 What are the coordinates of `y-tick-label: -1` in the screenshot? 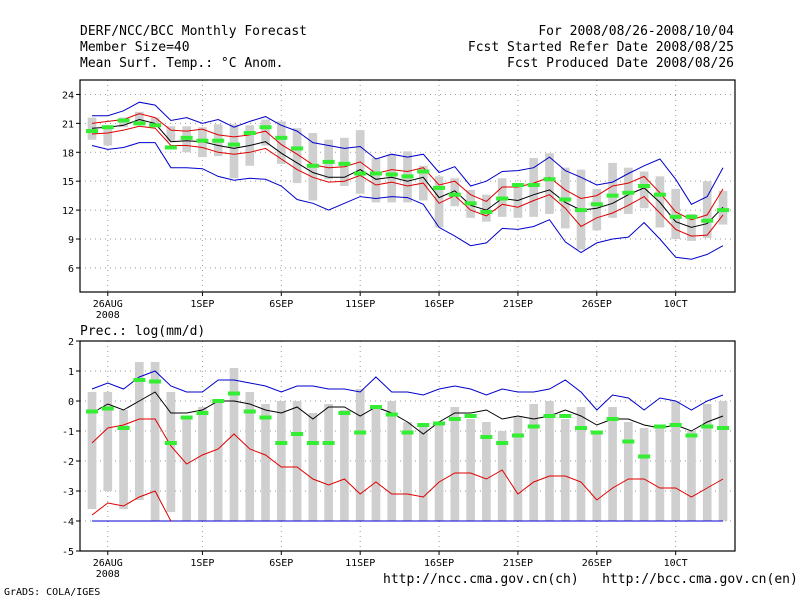 It's located at (68, 432).